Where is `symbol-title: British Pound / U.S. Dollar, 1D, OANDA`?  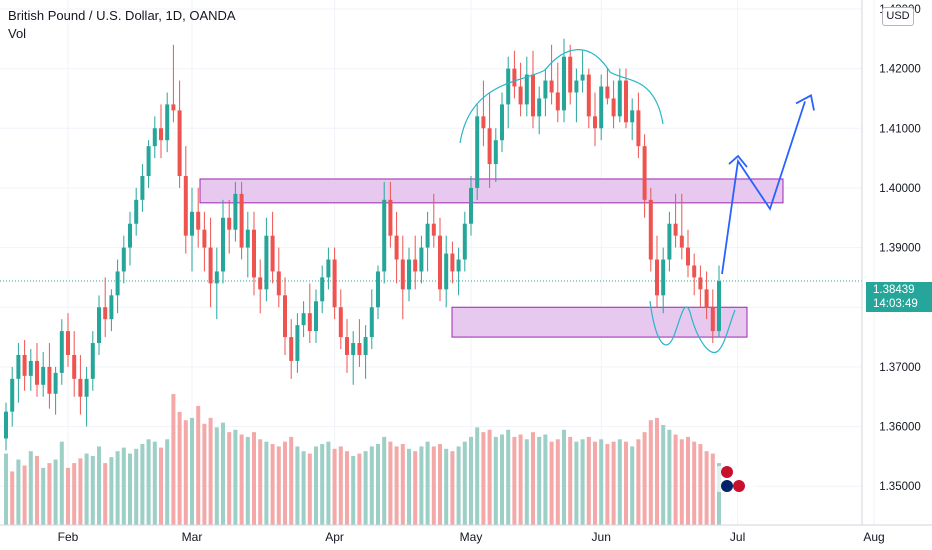 symbol-title: British Pound / U.S. Dollar, 1D, OANDA is located at coordinates (122, 15).